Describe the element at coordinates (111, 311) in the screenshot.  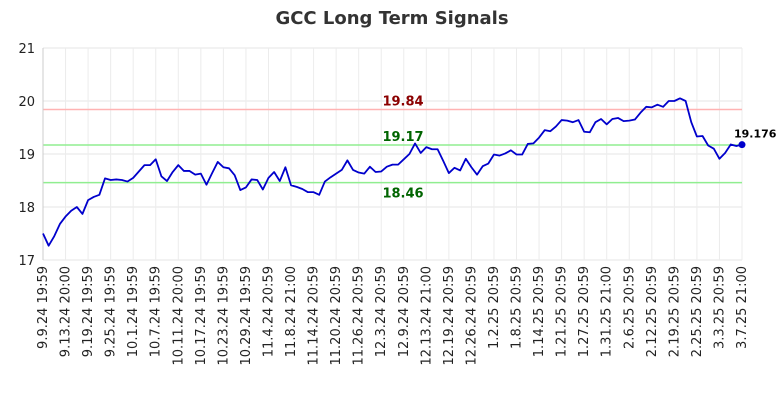
I see `x-tick-label: 9.25.24 19:59` at that location.